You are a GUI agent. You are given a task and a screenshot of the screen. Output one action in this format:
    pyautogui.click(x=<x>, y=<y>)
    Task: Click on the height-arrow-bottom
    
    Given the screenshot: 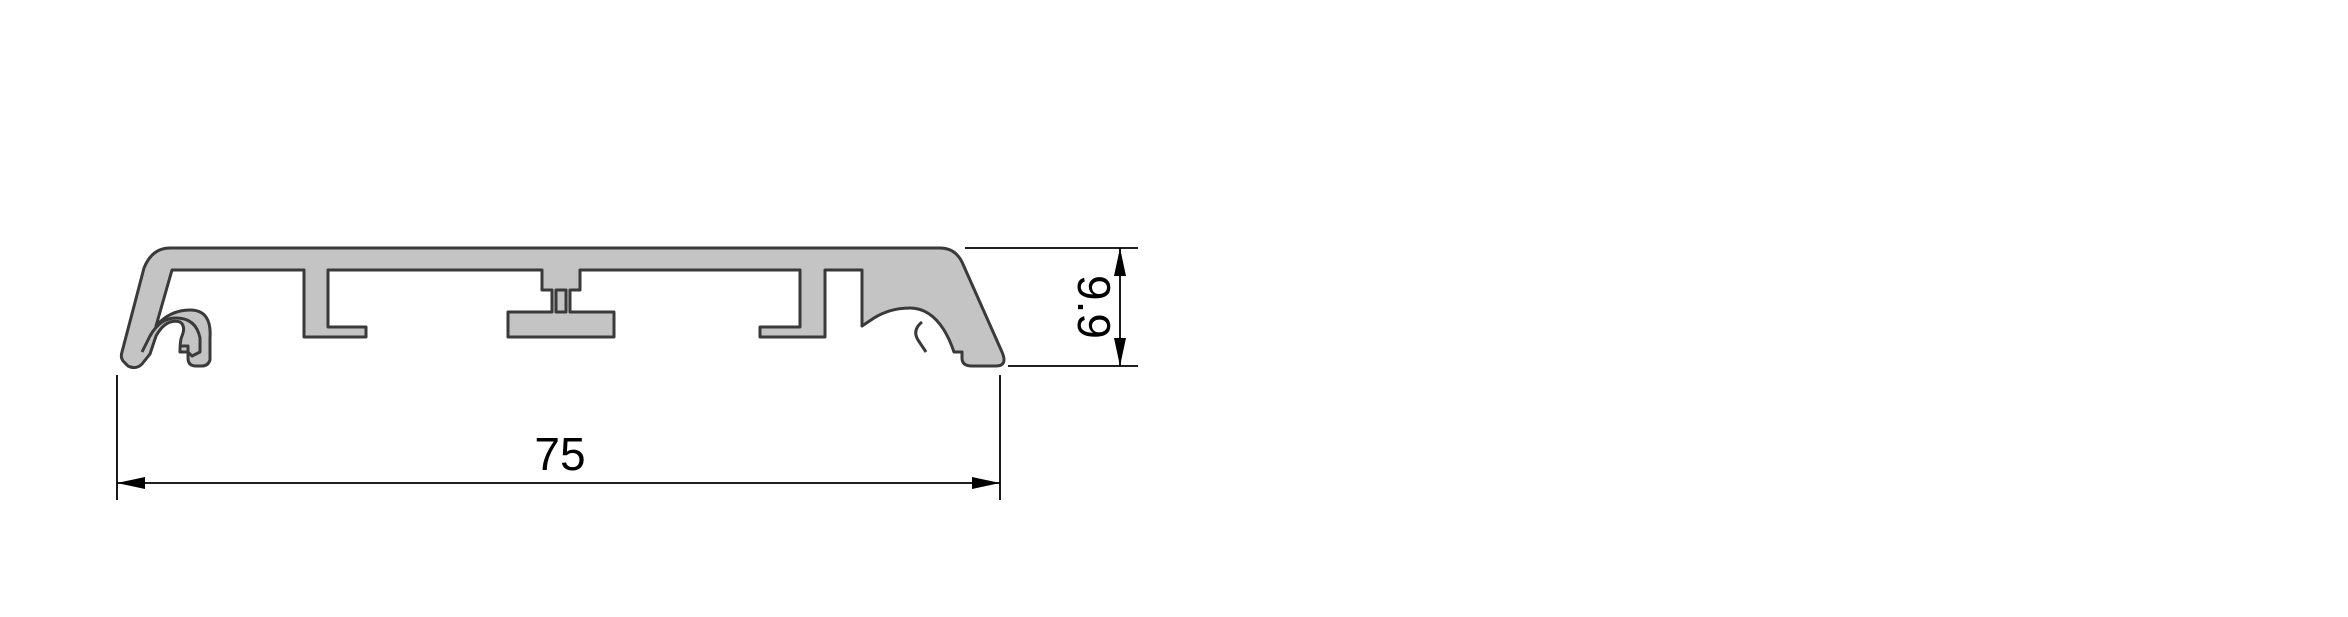 What is the action you would take?
    pyautogui.click(x=1120, y=352)
    